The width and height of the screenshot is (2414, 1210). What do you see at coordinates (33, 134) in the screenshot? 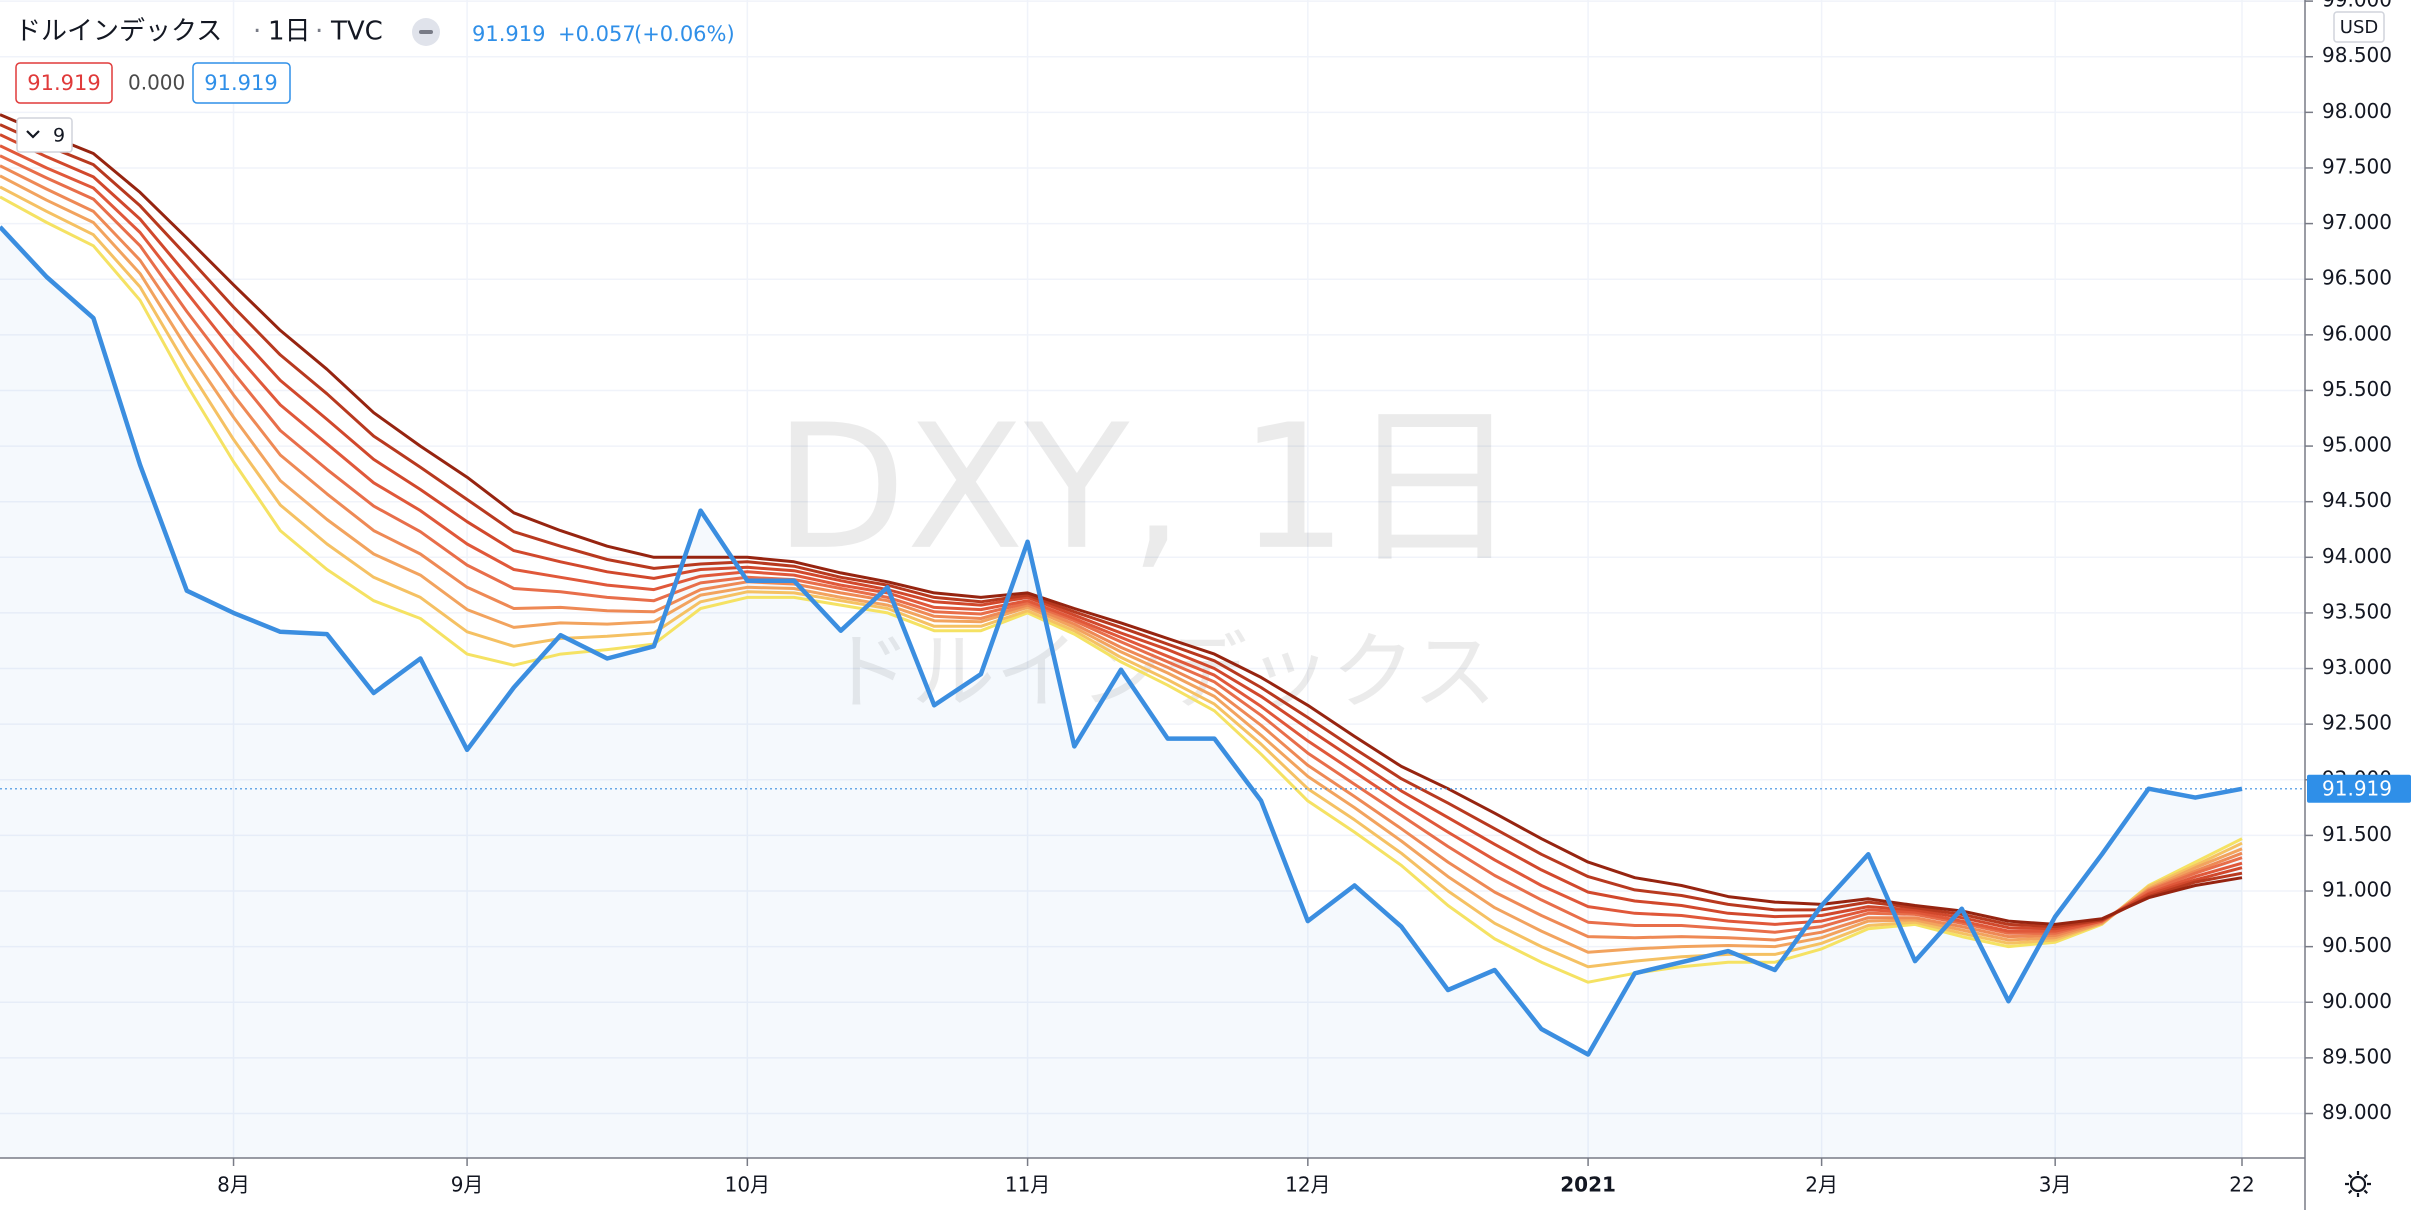
I see `chevron-icon` at bounding box center [33, 134].